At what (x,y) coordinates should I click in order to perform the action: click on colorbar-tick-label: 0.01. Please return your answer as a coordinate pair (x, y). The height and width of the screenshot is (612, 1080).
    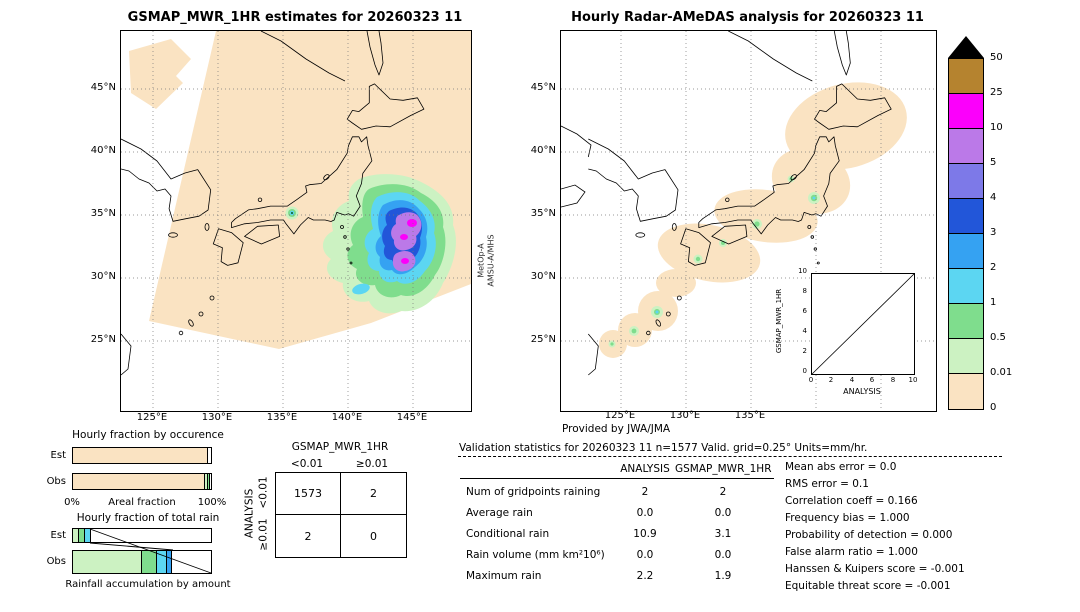
    Looking at the image, I should click on (1001, 372).